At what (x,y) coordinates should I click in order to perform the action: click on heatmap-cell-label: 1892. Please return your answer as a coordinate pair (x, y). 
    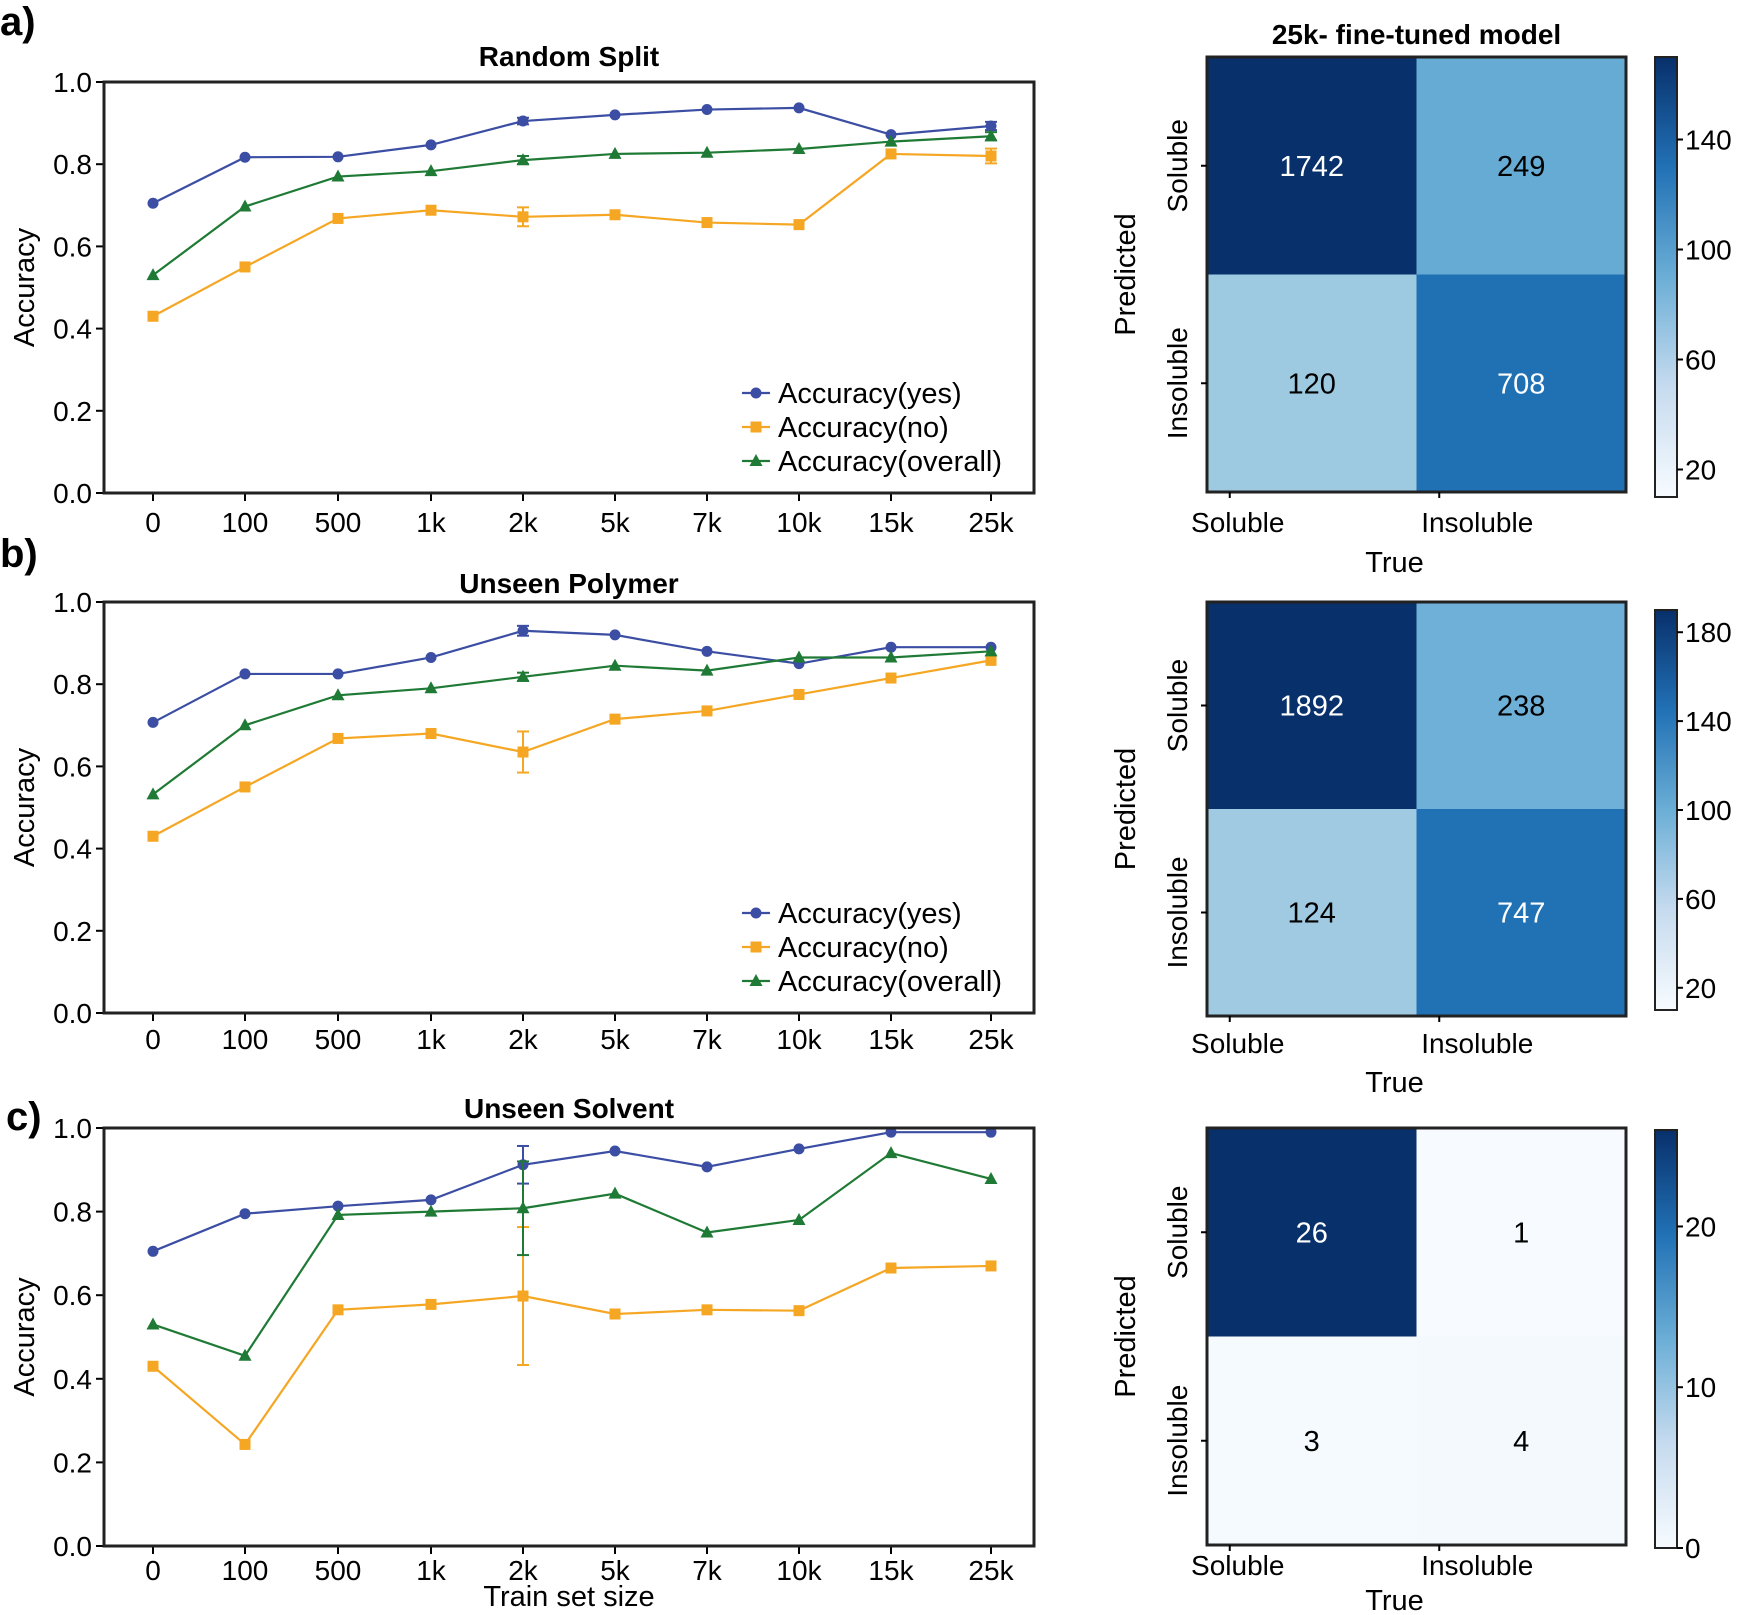
    Looking at the image, I should click on (1311, 707).